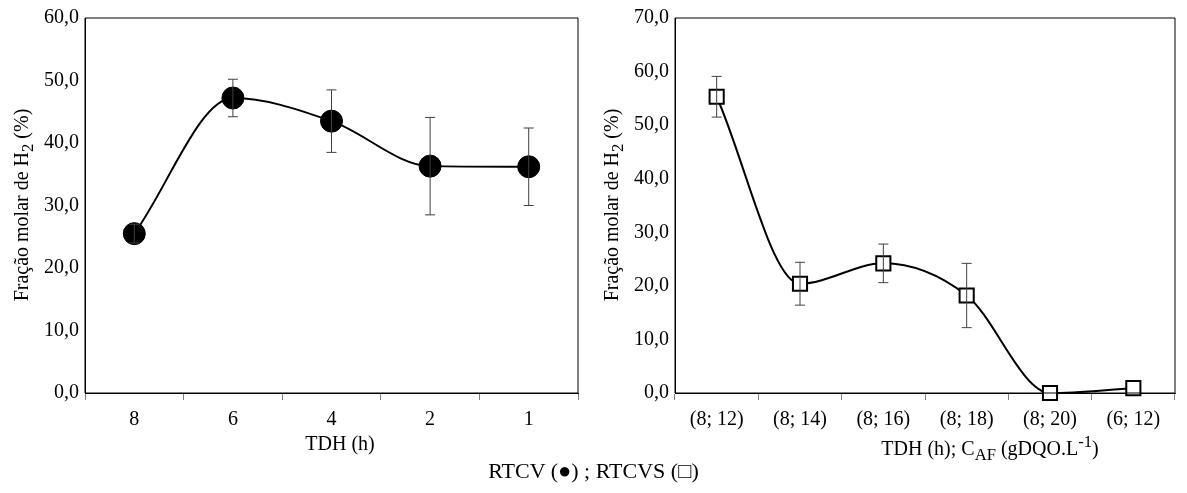 The width and height of the screenshot is (1187, 493). Describe the element at coordinates (1133, 419) in the screenshot. I see `x-tick-label: (6; 12)` at that location.